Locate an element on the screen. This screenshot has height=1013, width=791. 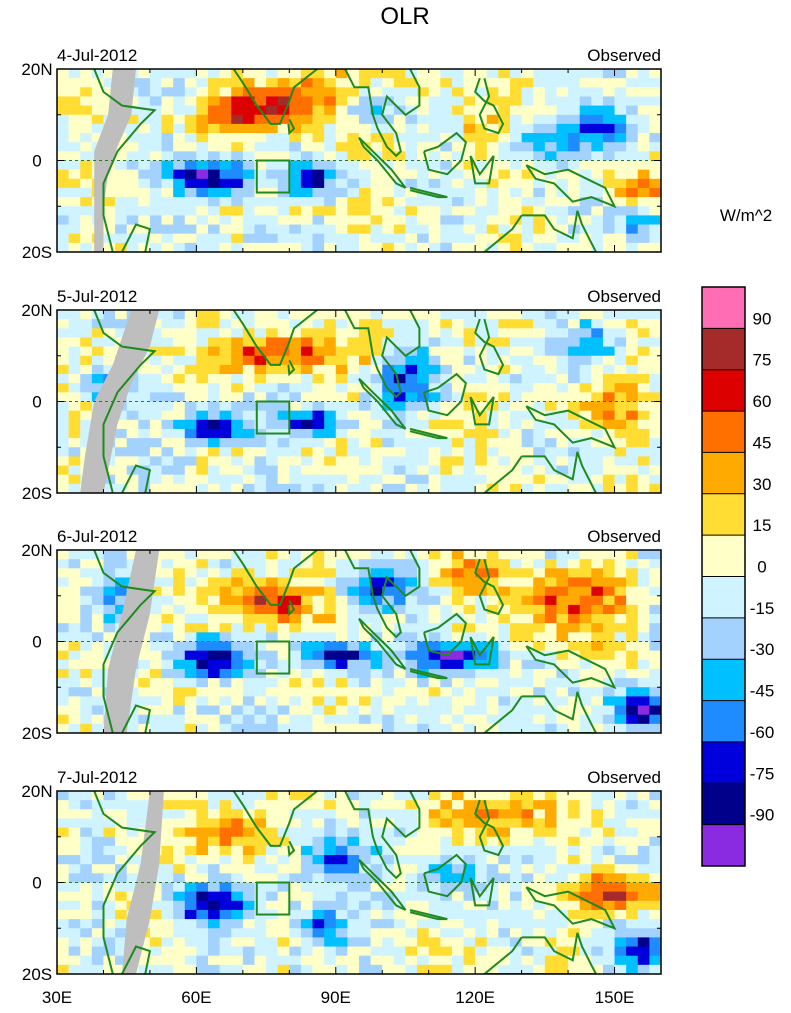
coastline is located at coordinates (445, 634).